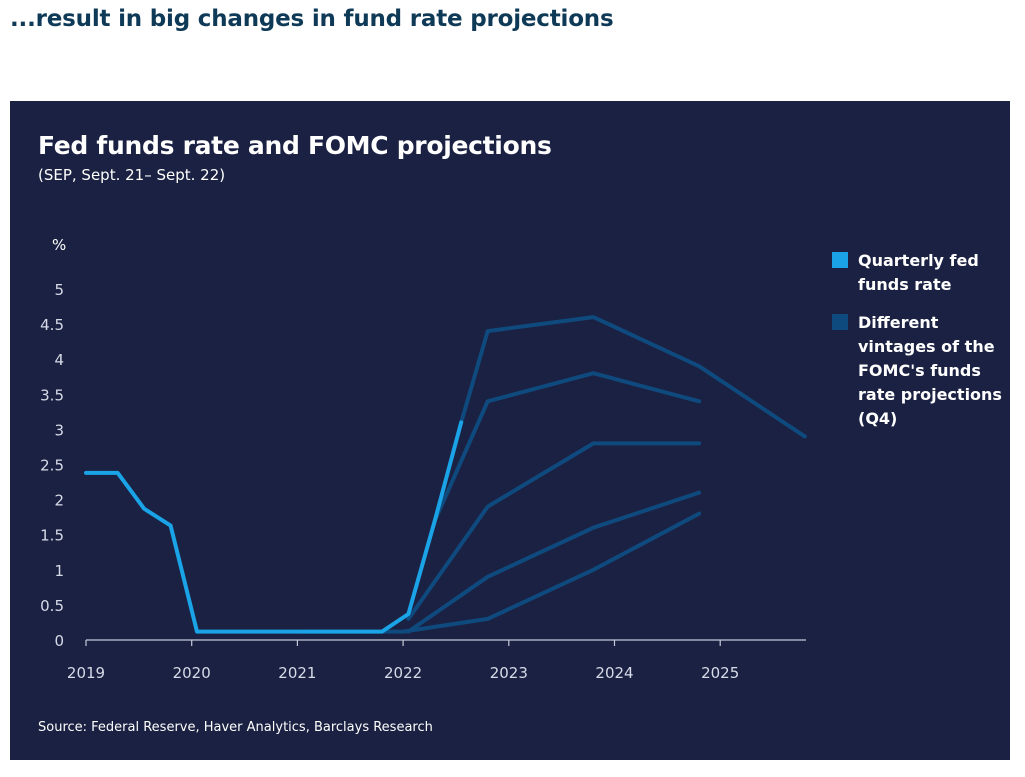 This screenshot has height=777, width=1025. I want to click on actual-rate-line-group, so click(274, 527).